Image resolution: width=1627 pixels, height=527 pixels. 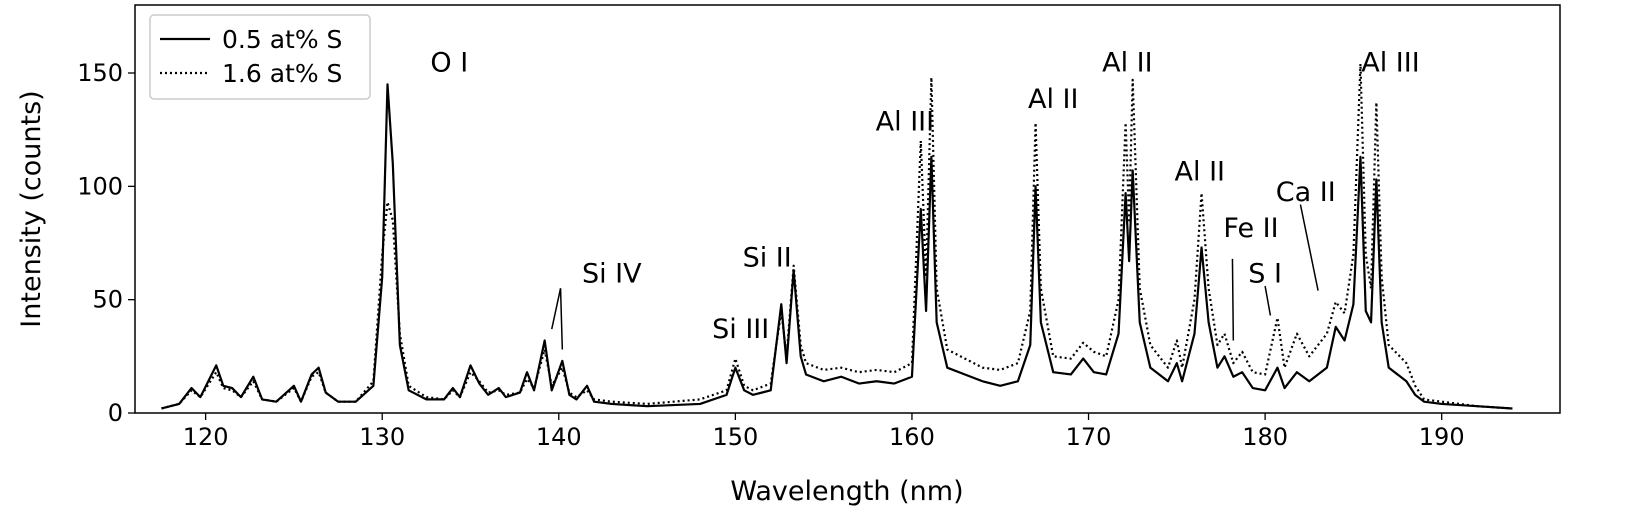 I want to click on legend-box, so click(x=260, y=57).